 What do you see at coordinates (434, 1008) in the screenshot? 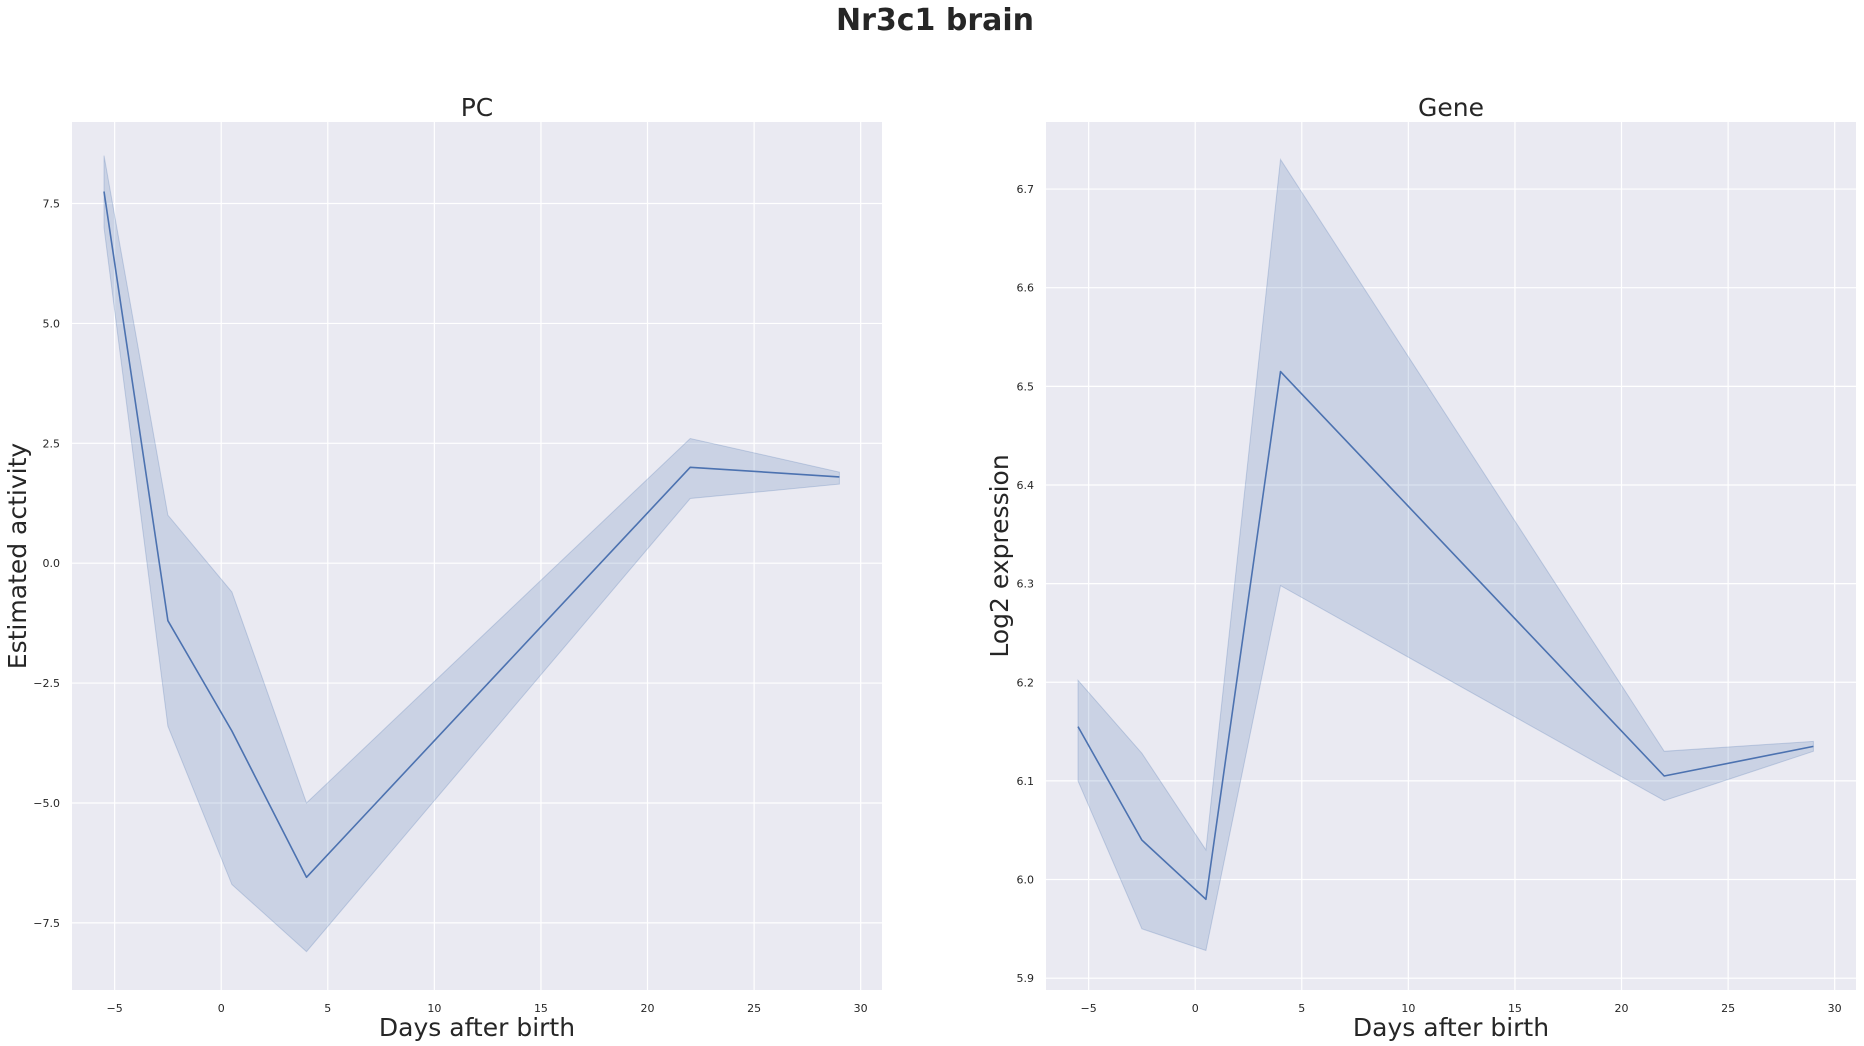
I see `x-tick-label-pc: 10` at bounding box center [434, 1008].